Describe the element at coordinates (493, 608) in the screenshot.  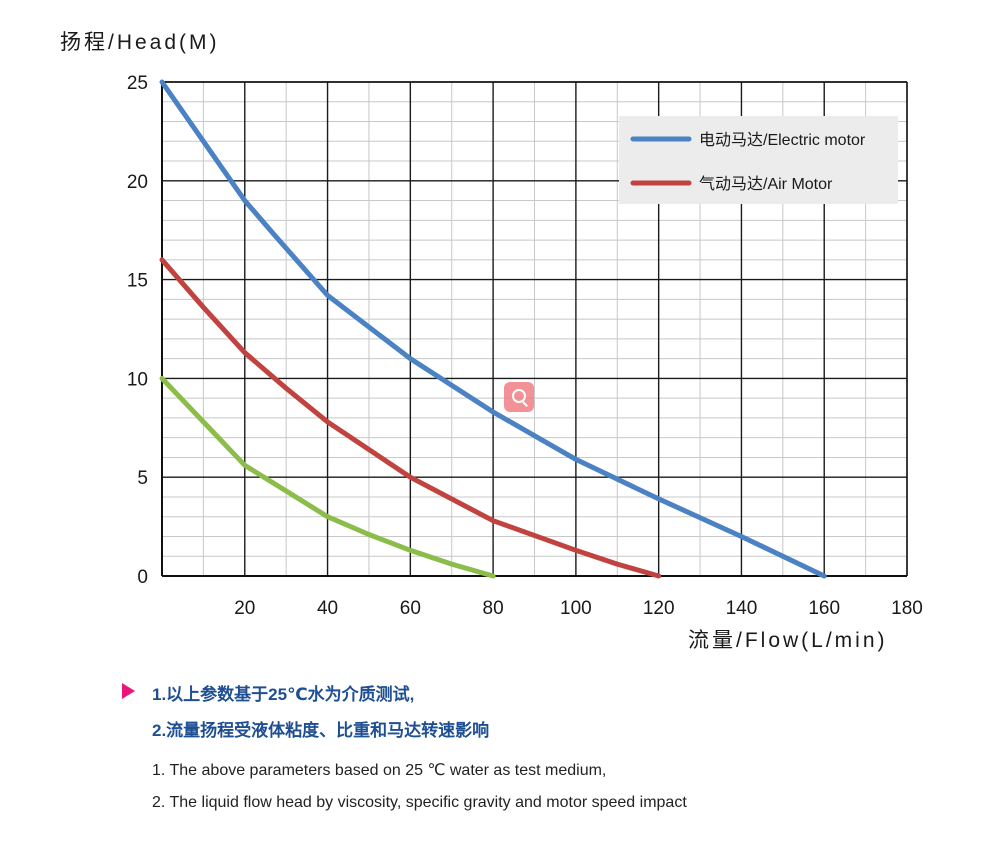
I see `x-tick-label: 80` at that location.